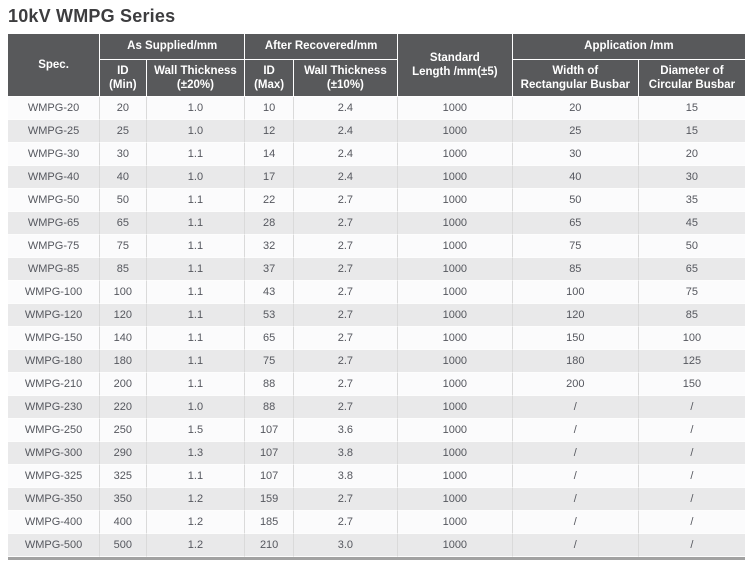  What do you see at coordinates (196, 108) in the screenshot?
I see `value-cell: 1.0` at bounding box center [196, 108].